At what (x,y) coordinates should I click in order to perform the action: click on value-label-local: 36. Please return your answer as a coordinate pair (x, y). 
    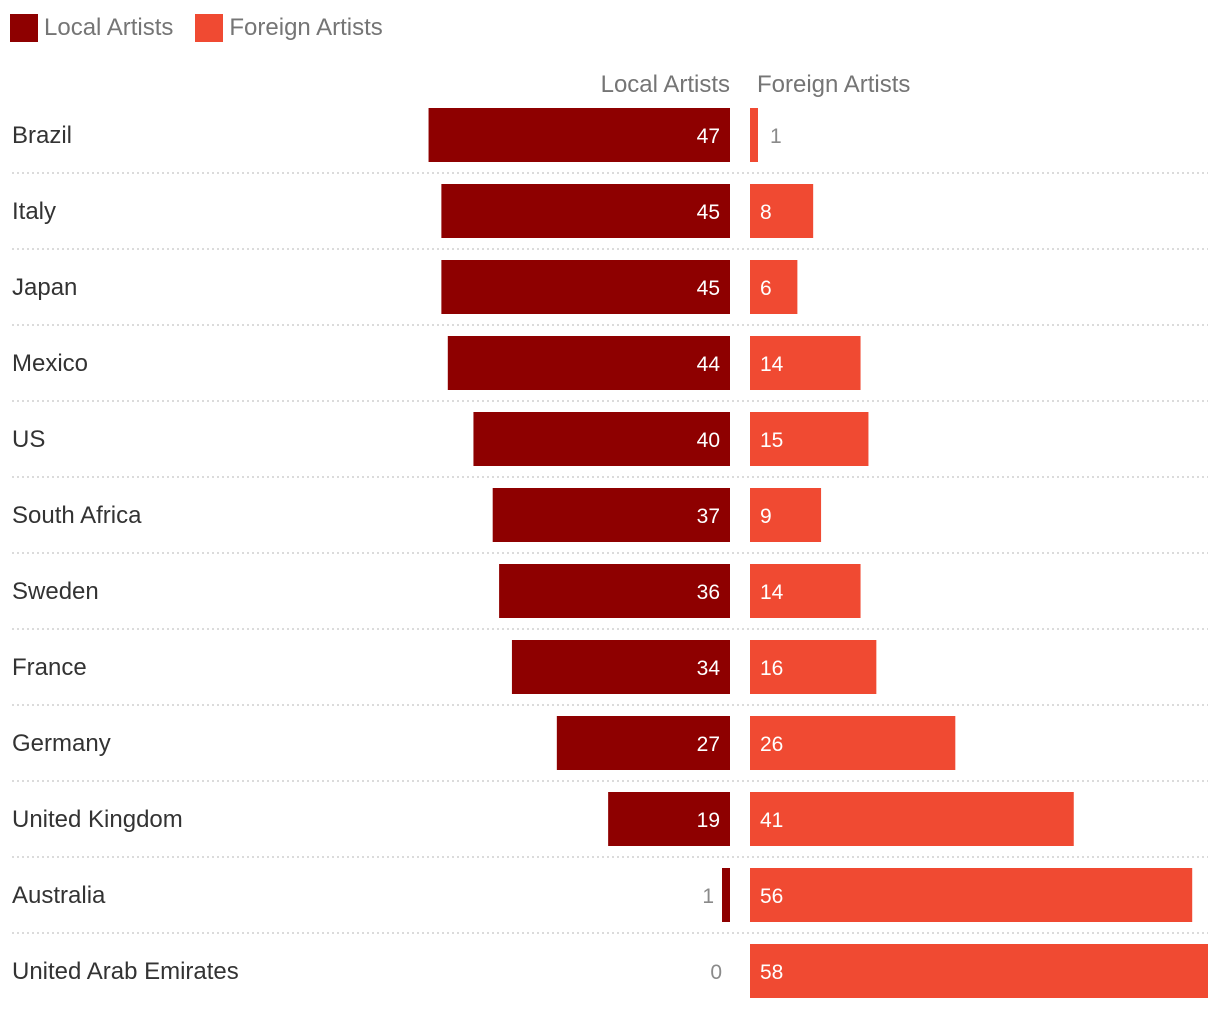
    Looking at the image, I should click on (708, 592).